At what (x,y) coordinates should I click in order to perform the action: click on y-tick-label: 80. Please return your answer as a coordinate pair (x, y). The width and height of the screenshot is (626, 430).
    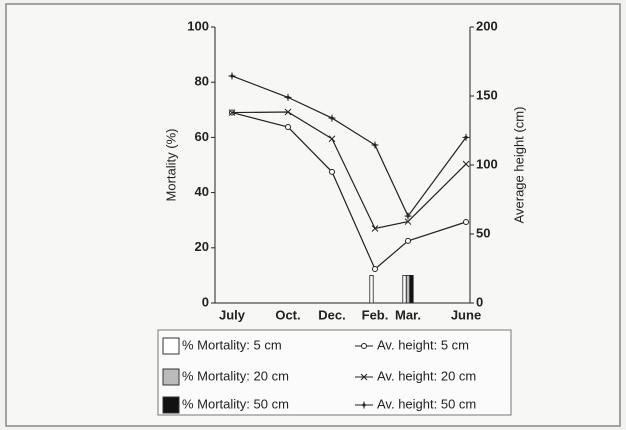
    Looking at the image, I should click on (202, 81).